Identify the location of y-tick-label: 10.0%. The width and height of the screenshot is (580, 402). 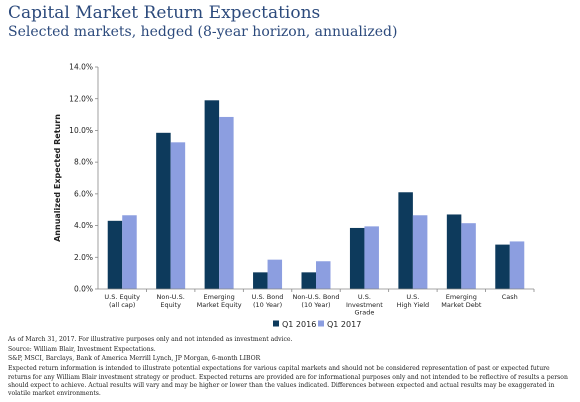
(81, 130).